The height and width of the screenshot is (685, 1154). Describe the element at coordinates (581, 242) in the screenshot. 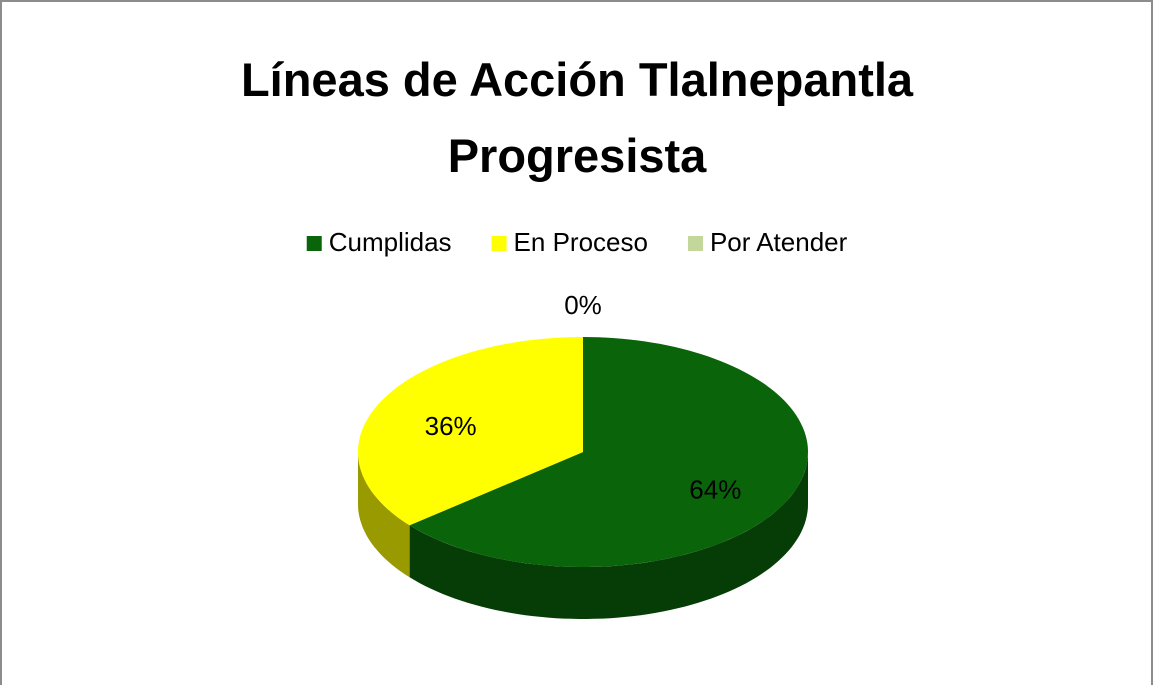

I see `legend-label: En Proceso` at that location.